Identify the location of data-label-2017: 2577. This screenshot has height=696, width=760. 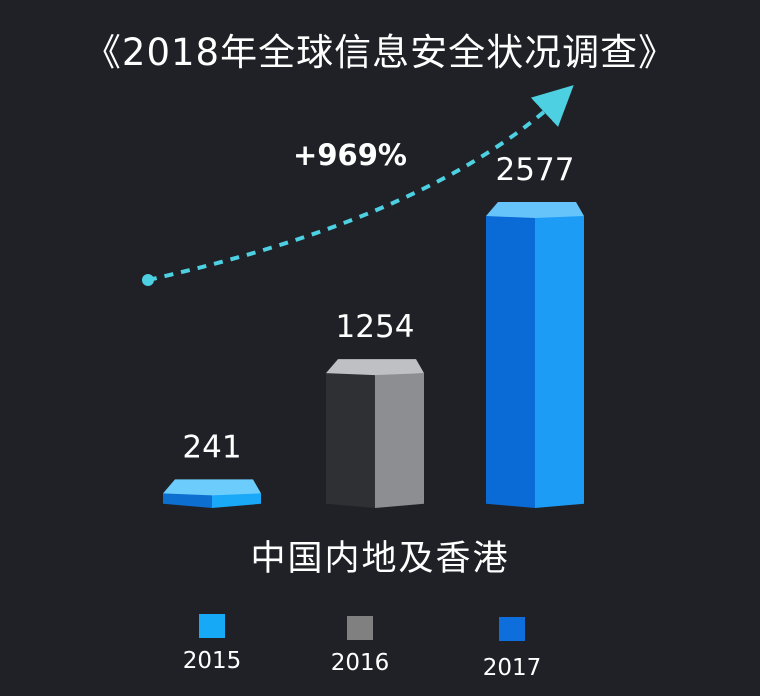
(535, 170).